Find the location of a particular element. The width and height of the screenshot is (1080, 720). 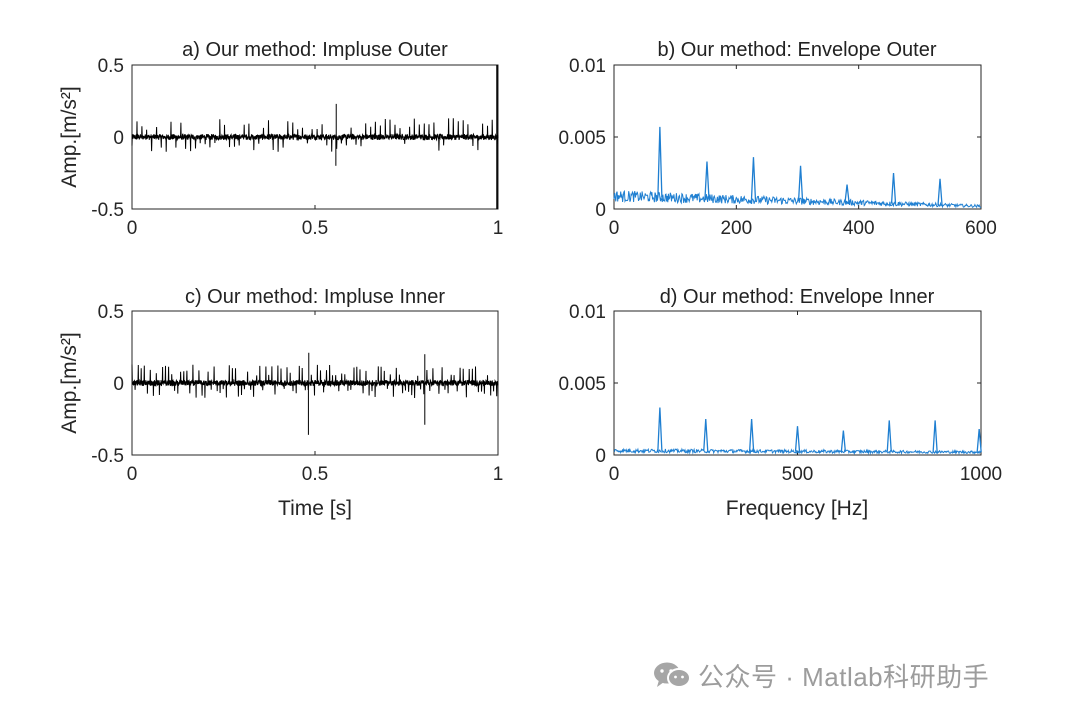

title-d: d) Our method: Envelope Inner is located at coordinates (797, 297).